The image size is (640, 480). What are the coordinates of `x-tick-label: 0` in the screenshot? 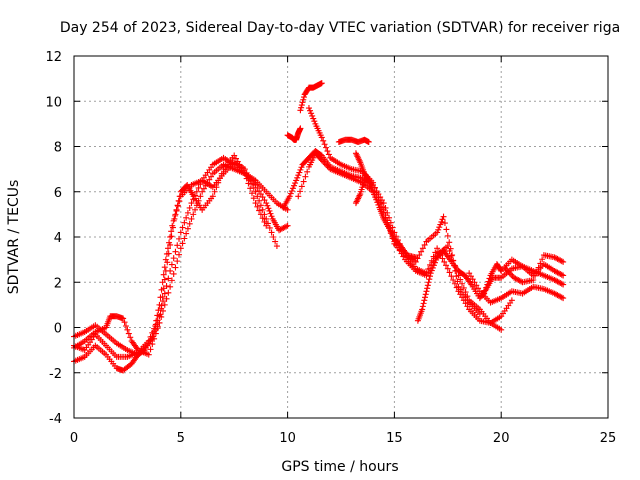 It's located at (74, 438).